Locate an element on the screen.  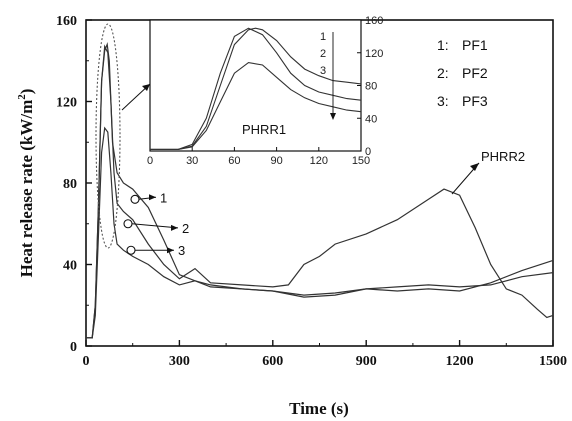
y-tick-label: 0 is located at coordinates (73, 347).